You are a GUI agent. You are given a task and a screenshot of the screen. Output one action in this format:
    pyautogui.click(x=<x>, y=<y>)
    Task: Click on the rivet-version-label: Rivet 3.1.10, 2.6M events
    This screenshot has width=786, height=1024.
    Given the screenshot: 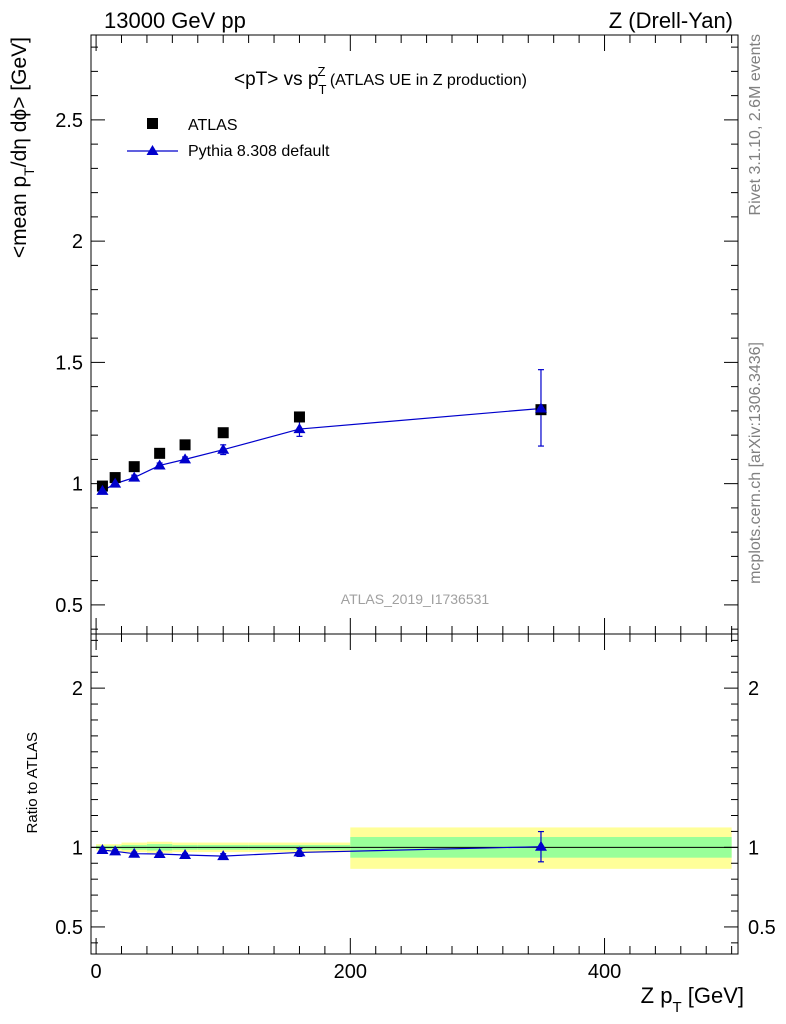 What is the action you would take?
    pyautogui.click(x=755, y=124)
    